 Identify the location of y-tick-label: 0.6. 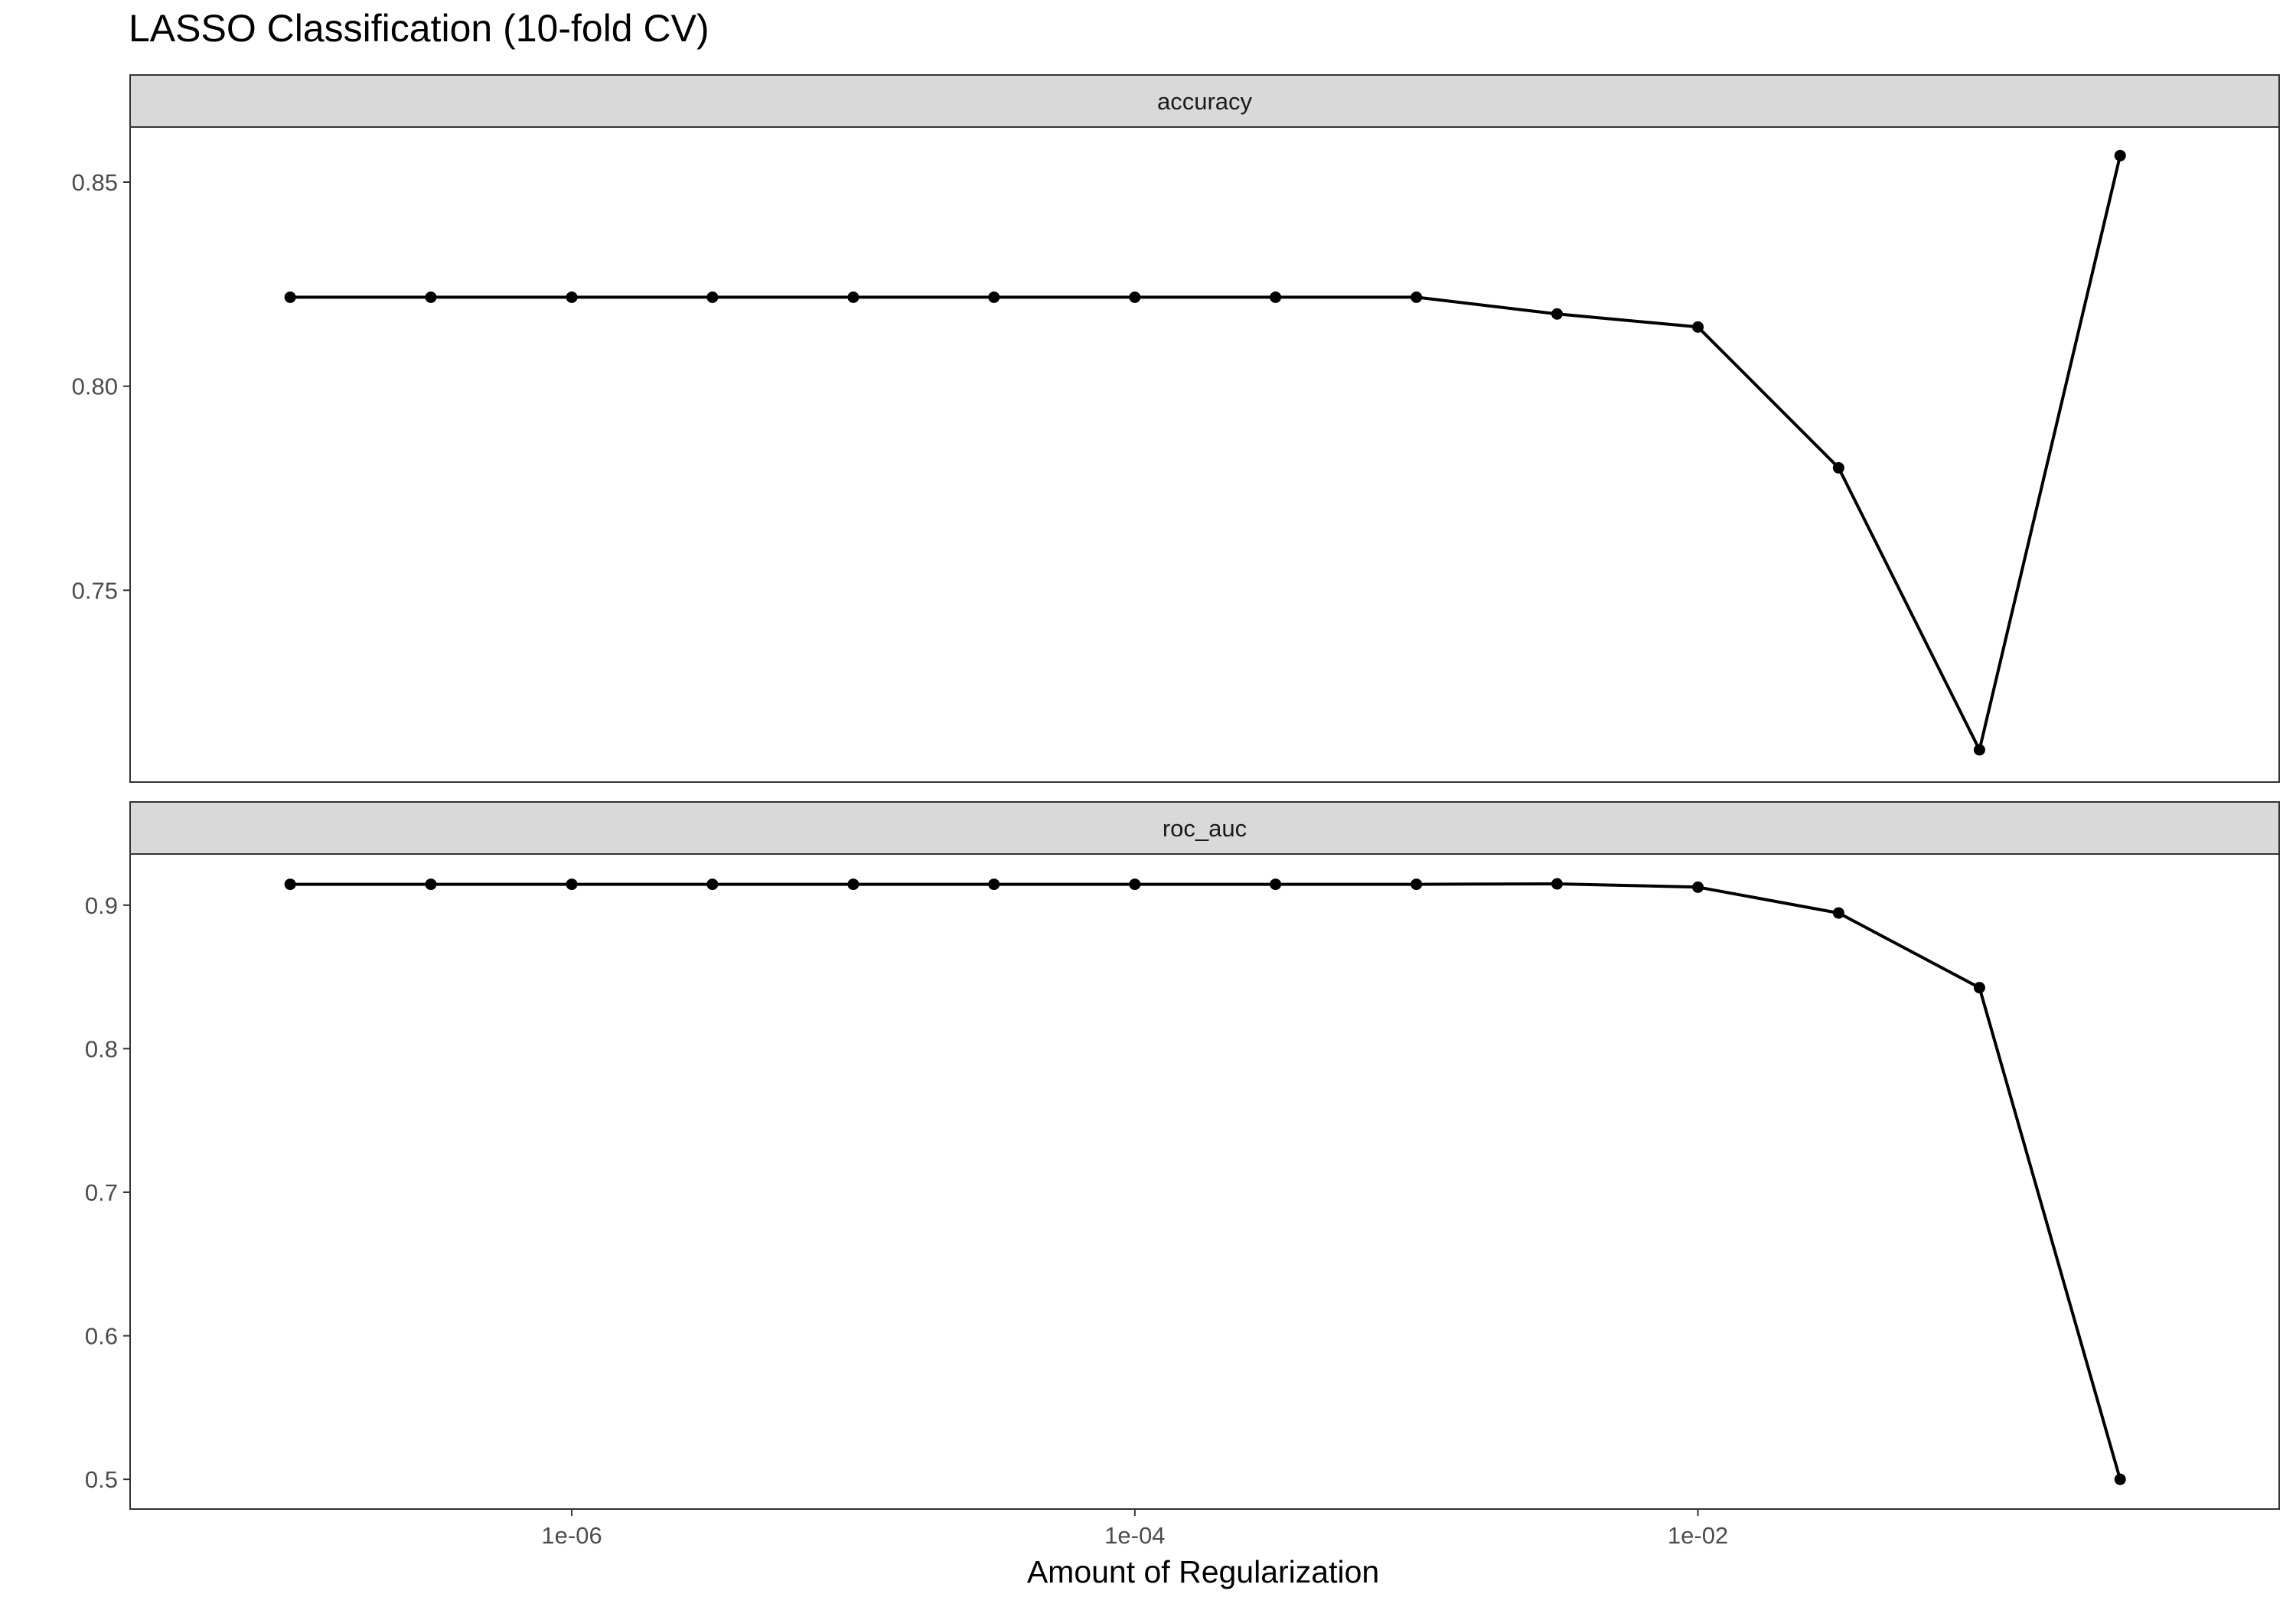
(101, 1336).